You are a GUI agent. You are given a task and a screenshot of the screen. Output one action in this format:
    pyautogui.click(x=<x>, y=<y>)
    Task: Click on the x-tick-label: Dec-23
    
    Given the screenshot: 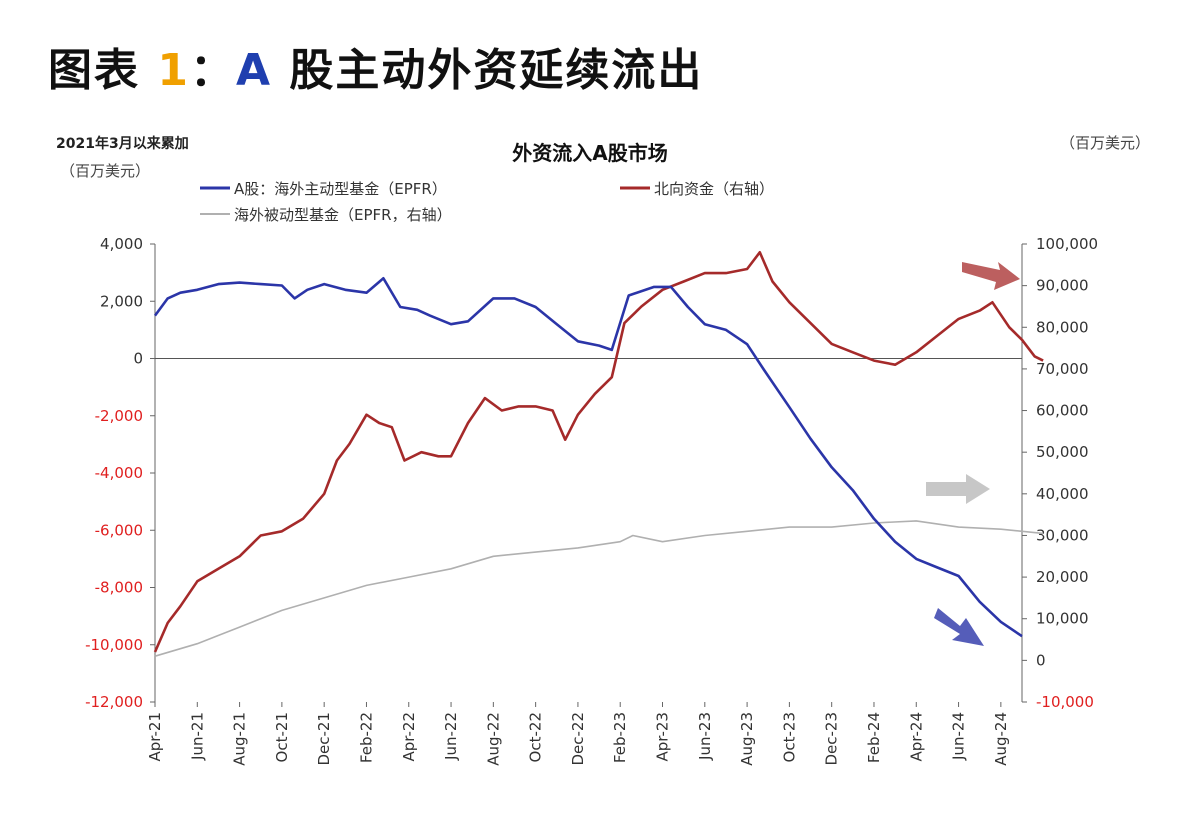 What is the action you would take?
    pyautogui.click(x=832, y=739)
    